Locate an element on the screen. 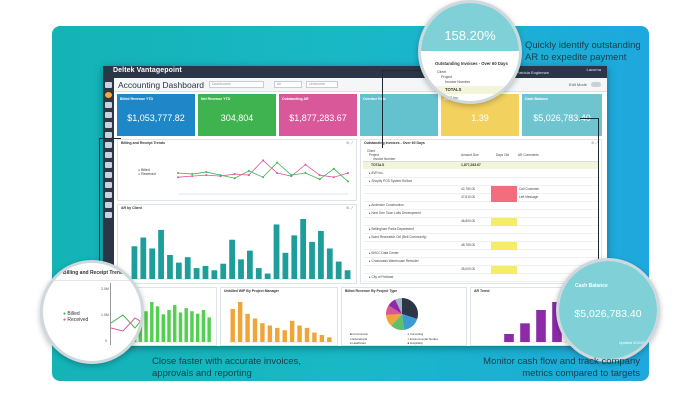  settings-icon is located at coordinates (108, 215).